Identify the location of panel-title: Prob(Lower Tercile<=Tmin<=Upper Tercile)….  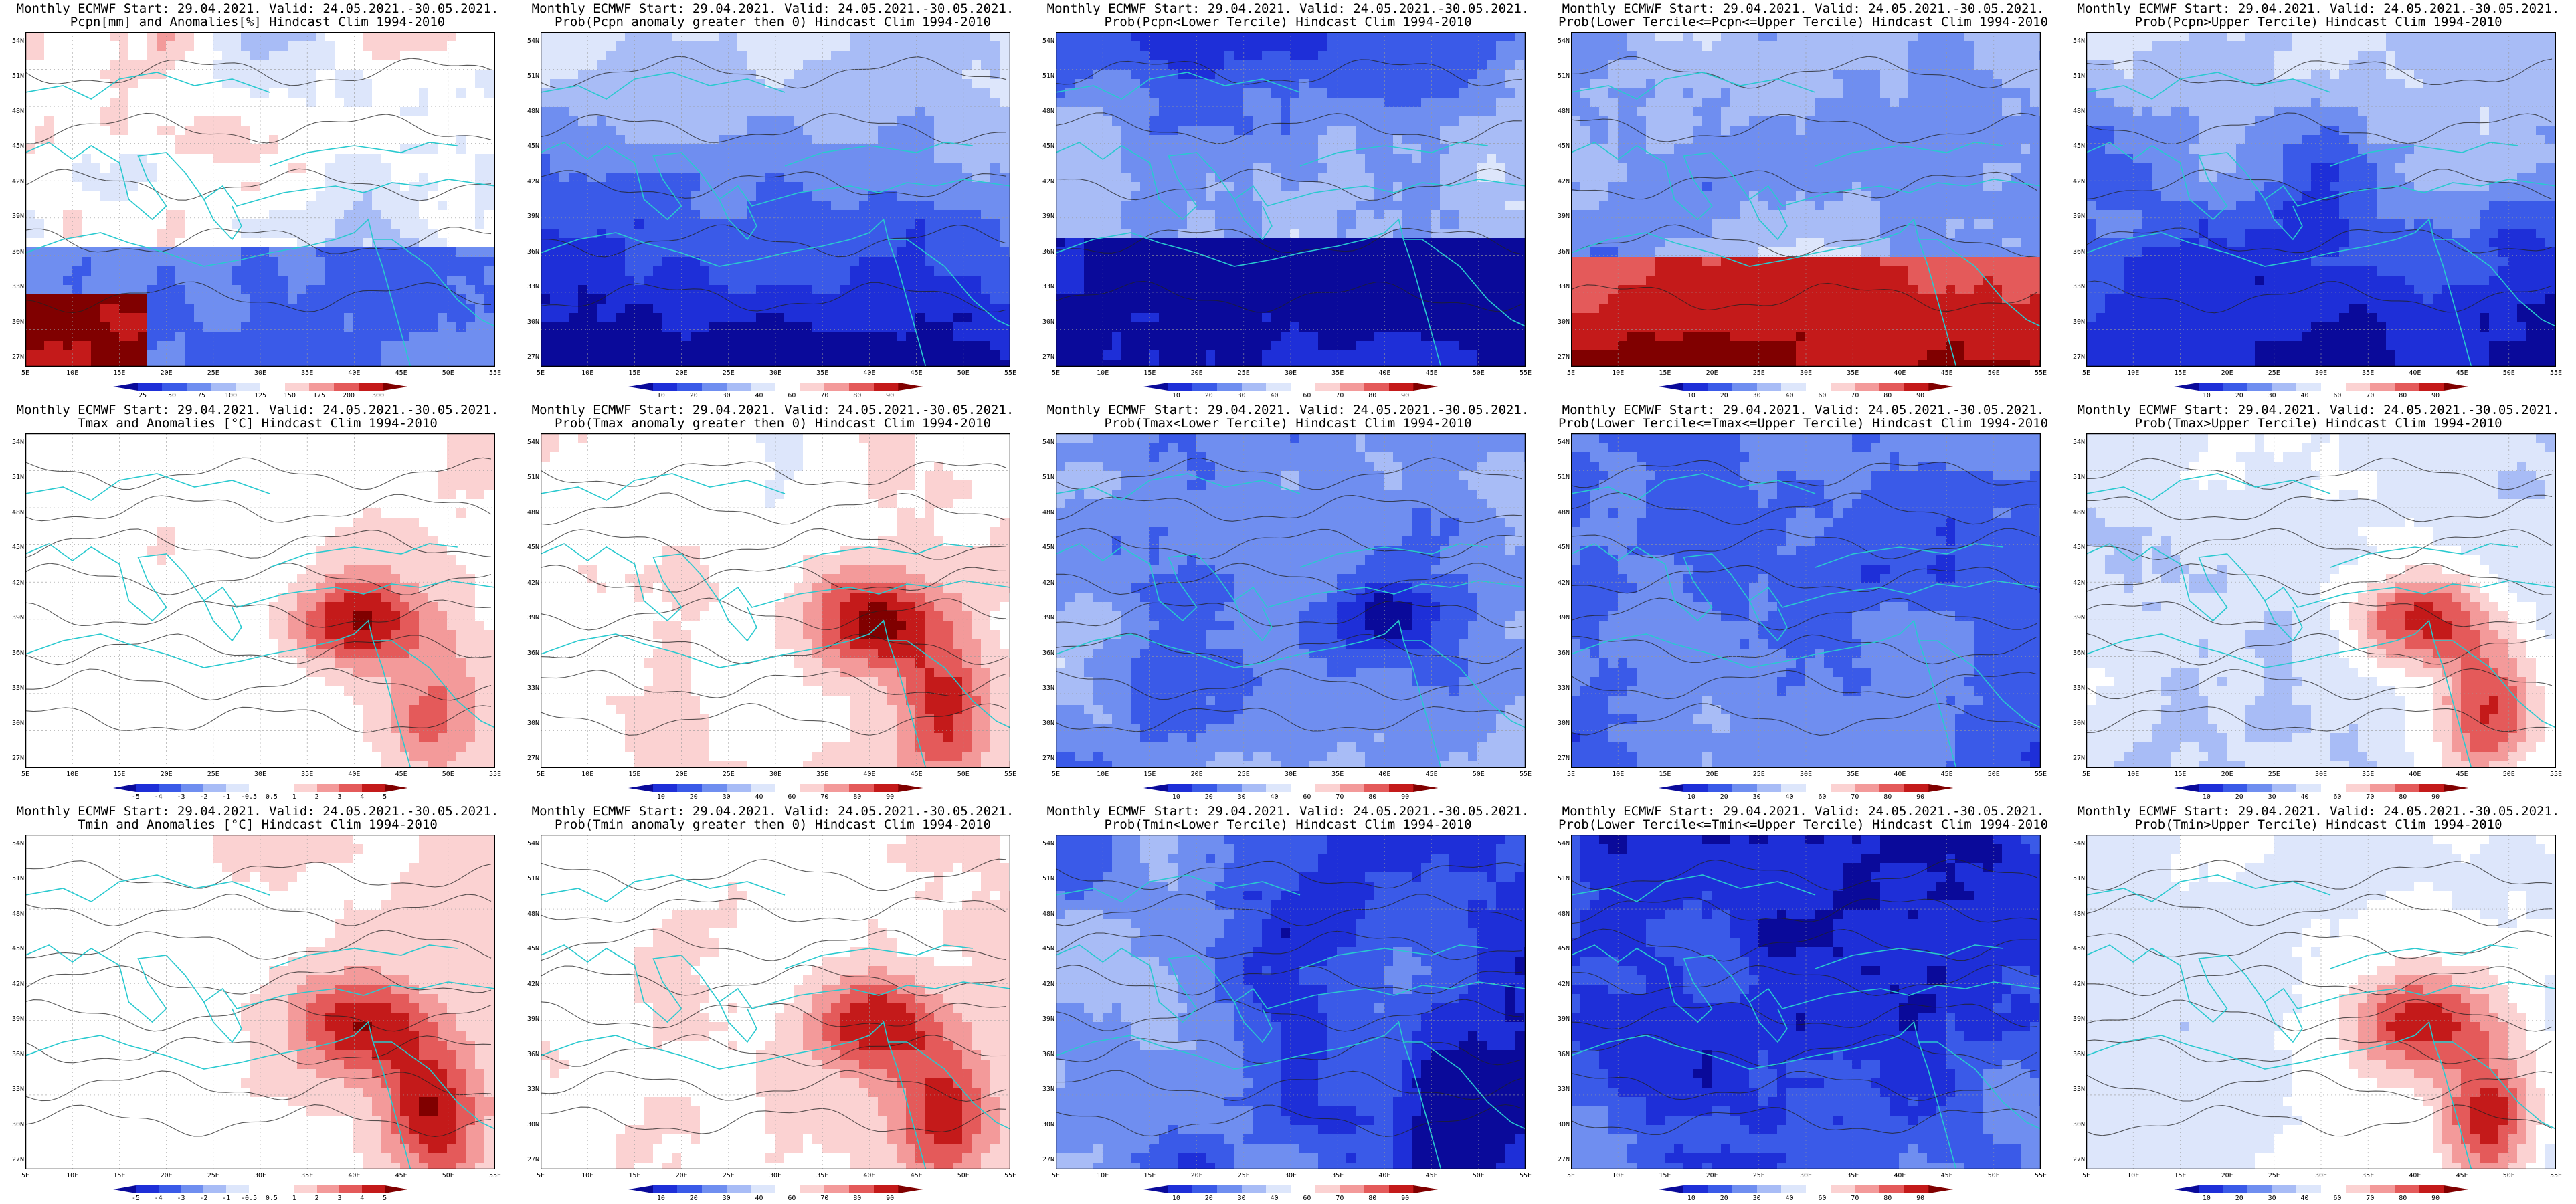
(1803, 824).